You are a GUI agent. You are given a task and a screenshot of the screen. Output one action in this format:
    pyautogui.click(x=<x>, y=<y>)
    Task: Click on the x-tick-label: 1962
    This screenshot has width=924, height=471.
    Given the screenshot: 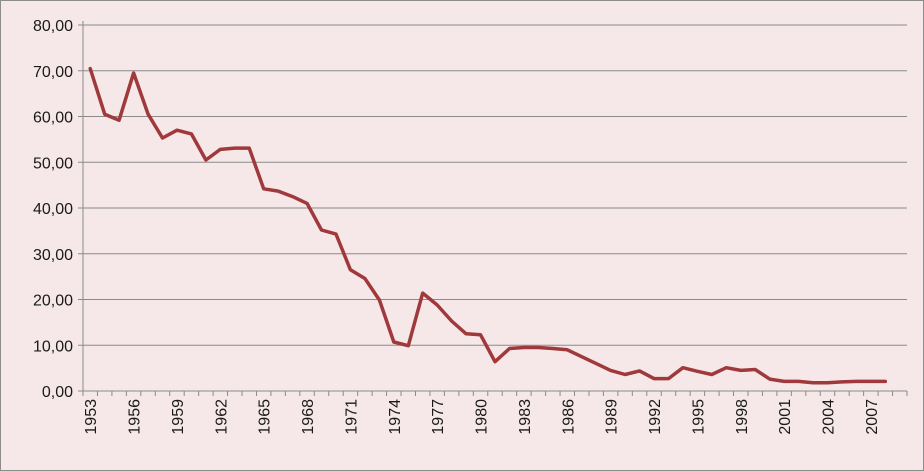 What is the action you would take?
    pyautogui.click(x=221, y=417)
    